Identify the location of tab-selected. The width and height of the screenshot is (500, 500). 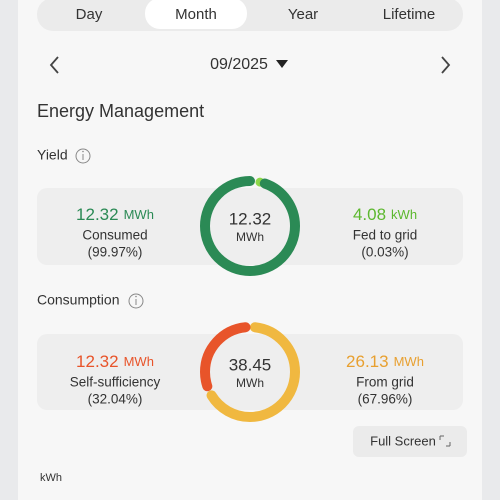
(196, 14).